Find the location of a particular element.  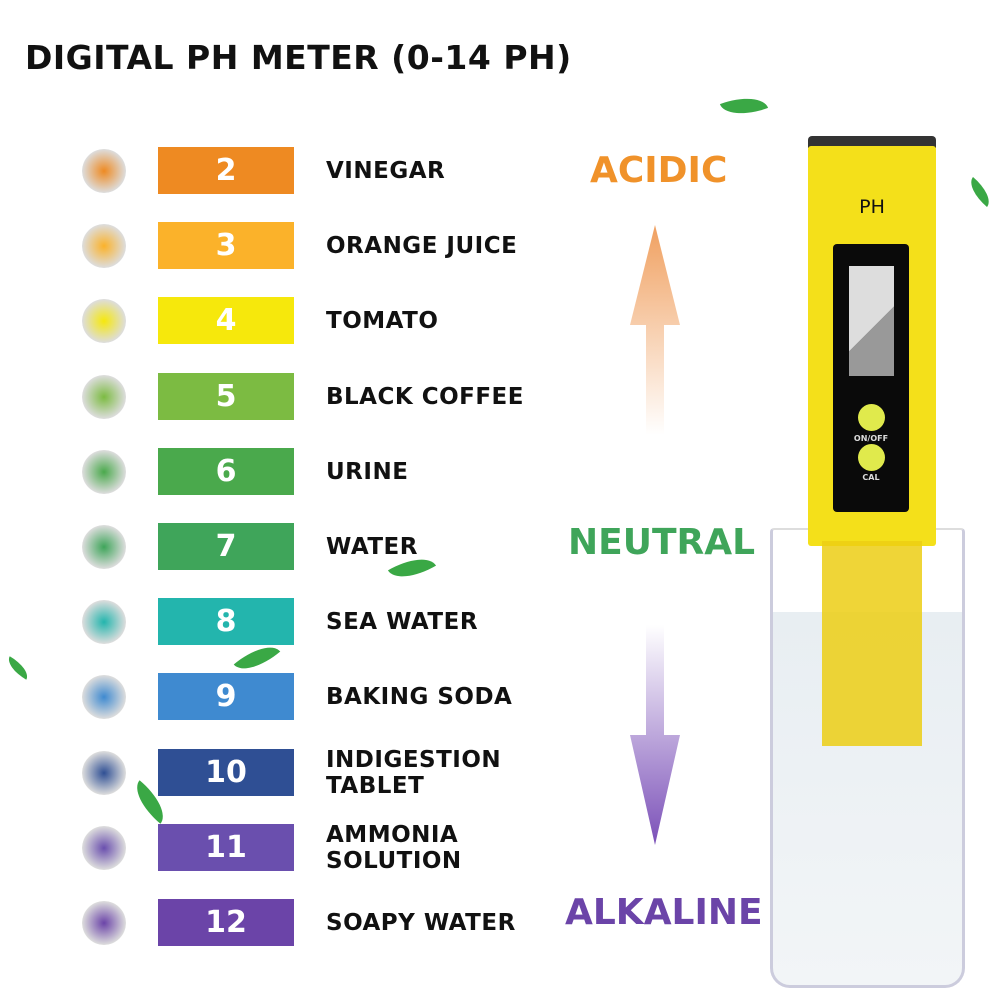

ph-row: 12 SOAPY WATER is located at coordinates (280, 923).